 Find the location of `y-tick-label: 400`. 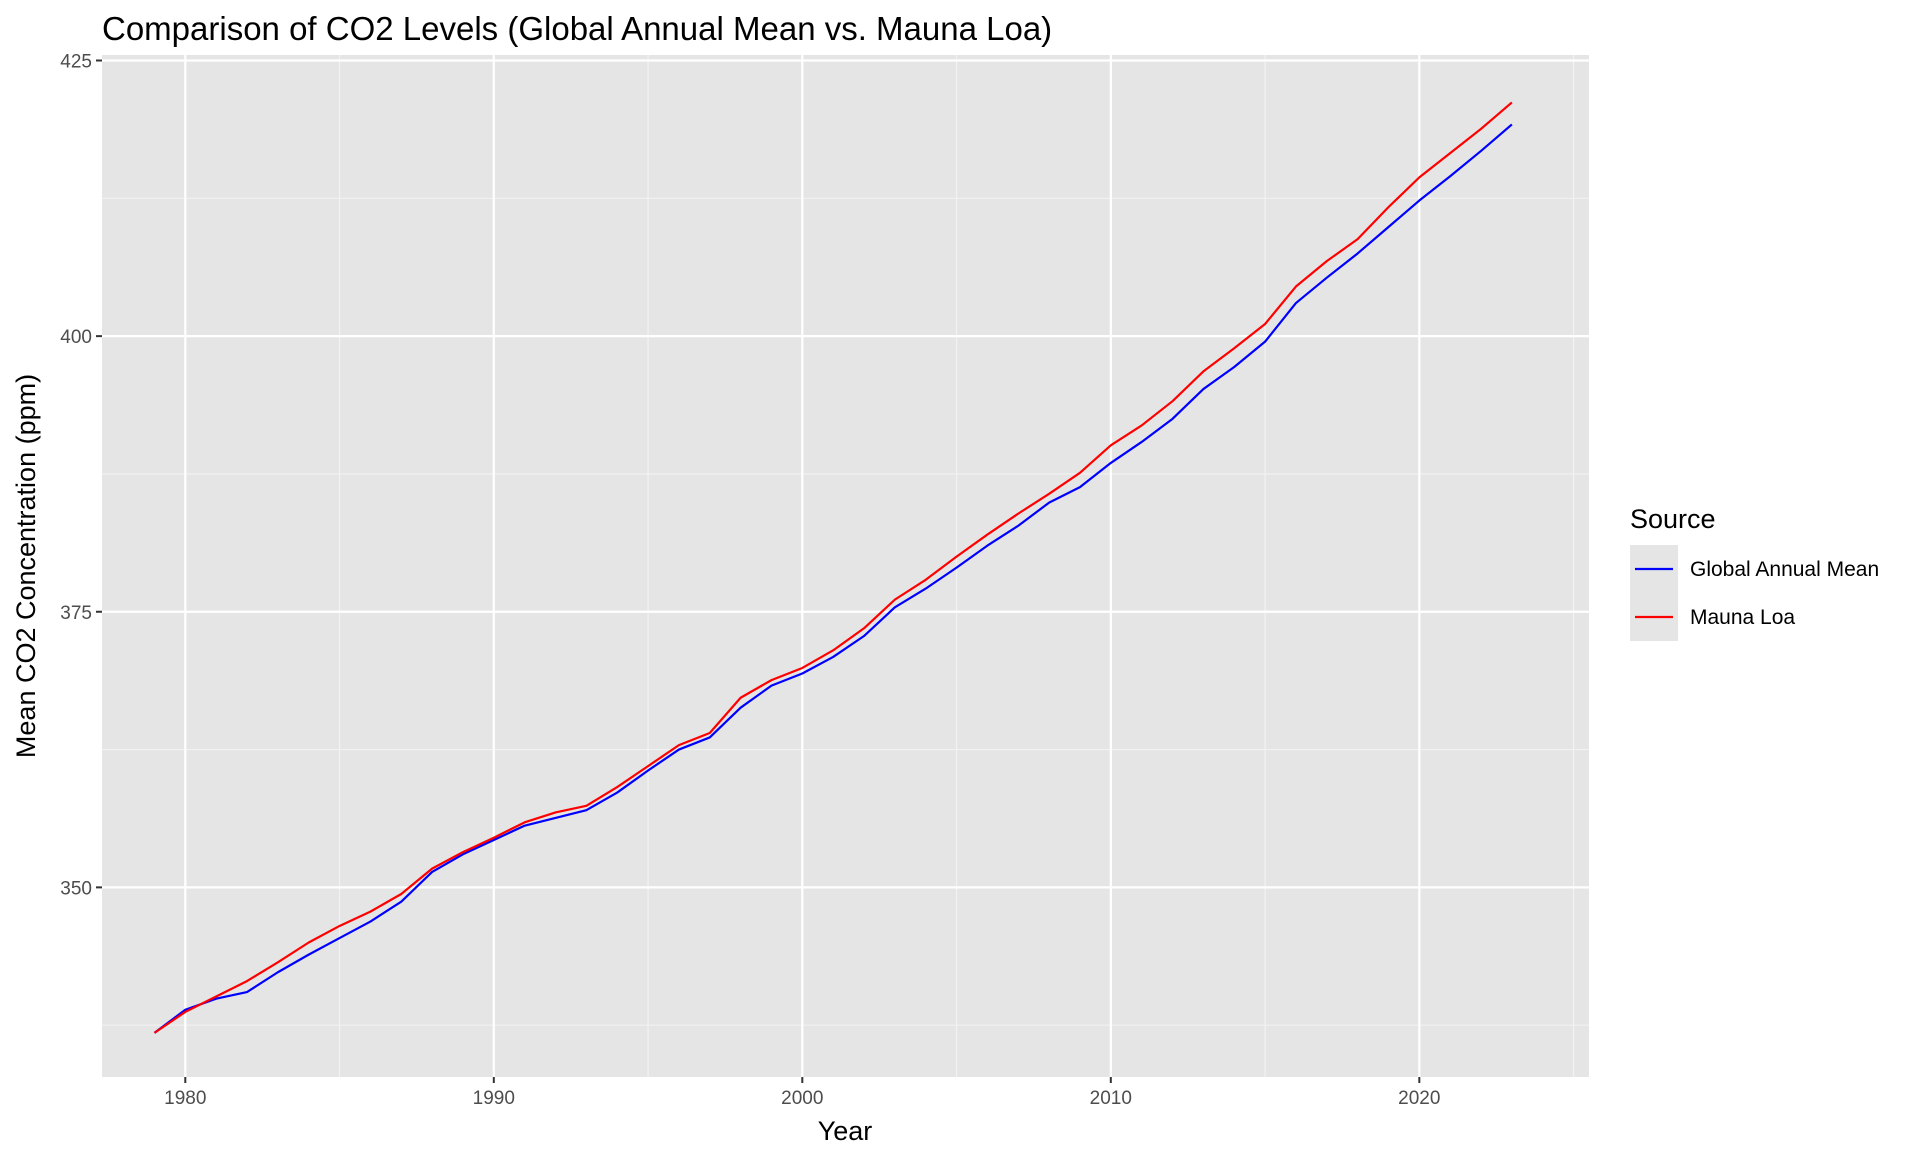

y-tick-label: 400 is located at coordinates (76, 337).